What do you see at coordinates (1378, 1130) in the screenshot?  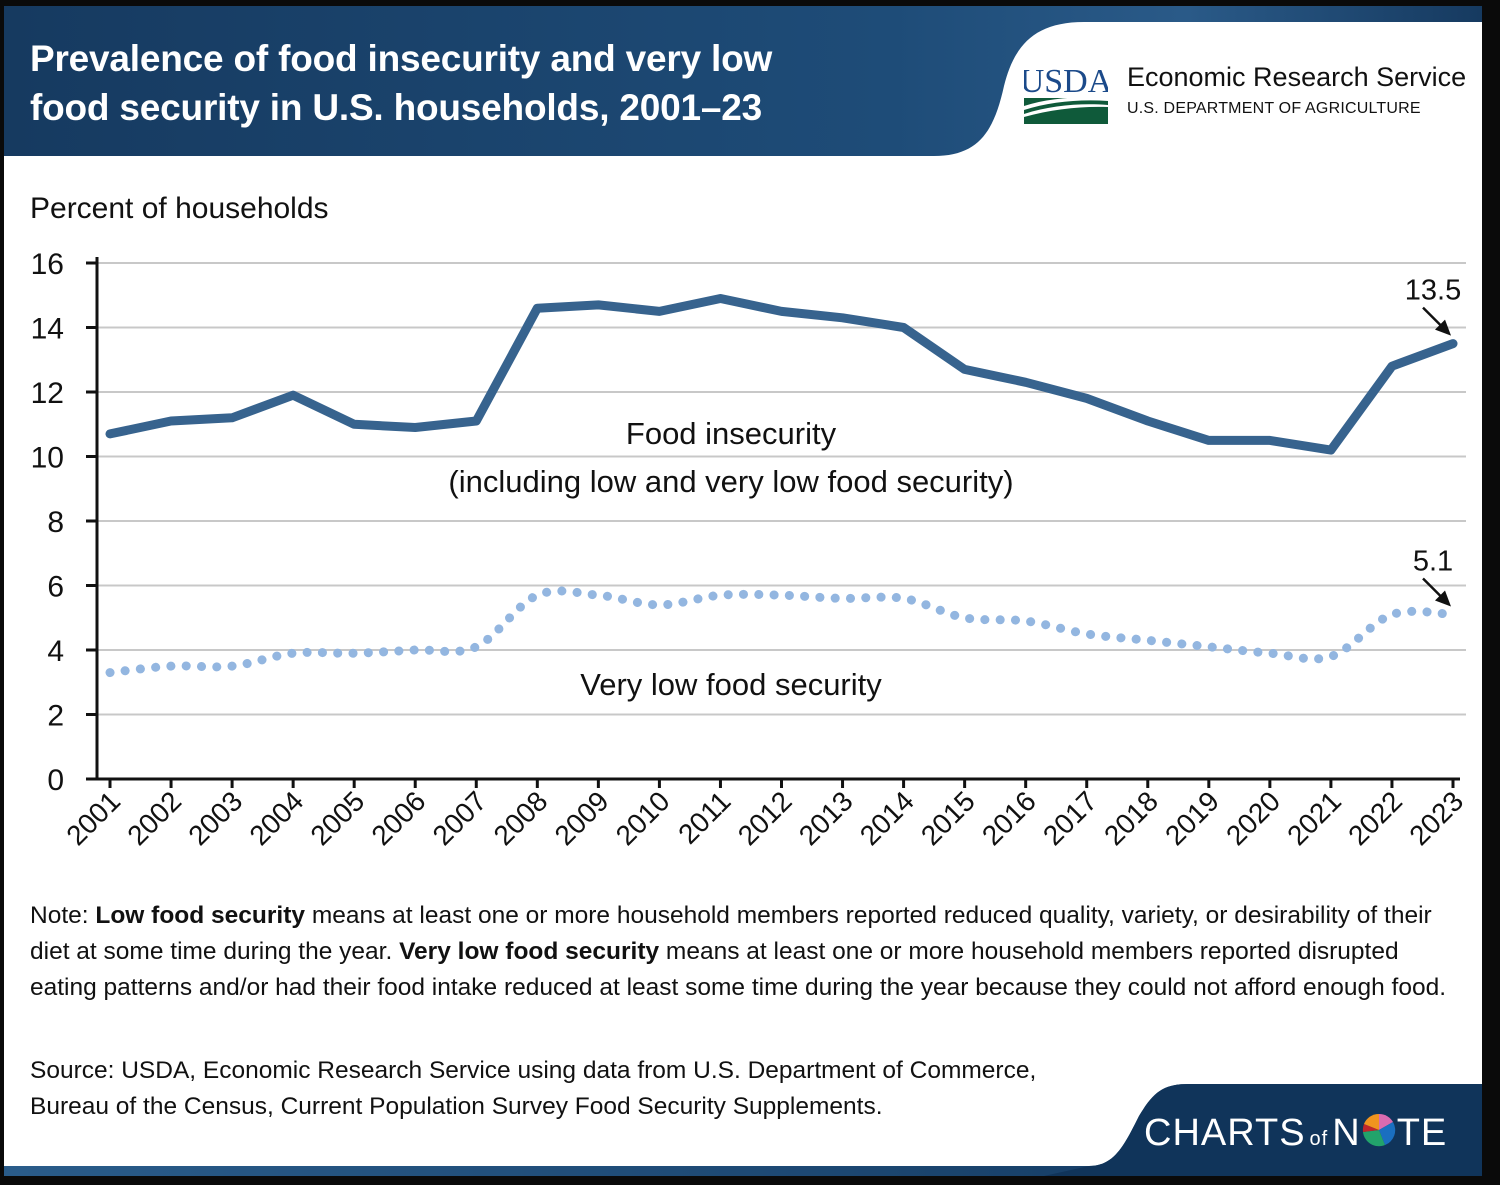 I see `pie-chart-icon` at bounding box center [1378, 1130].